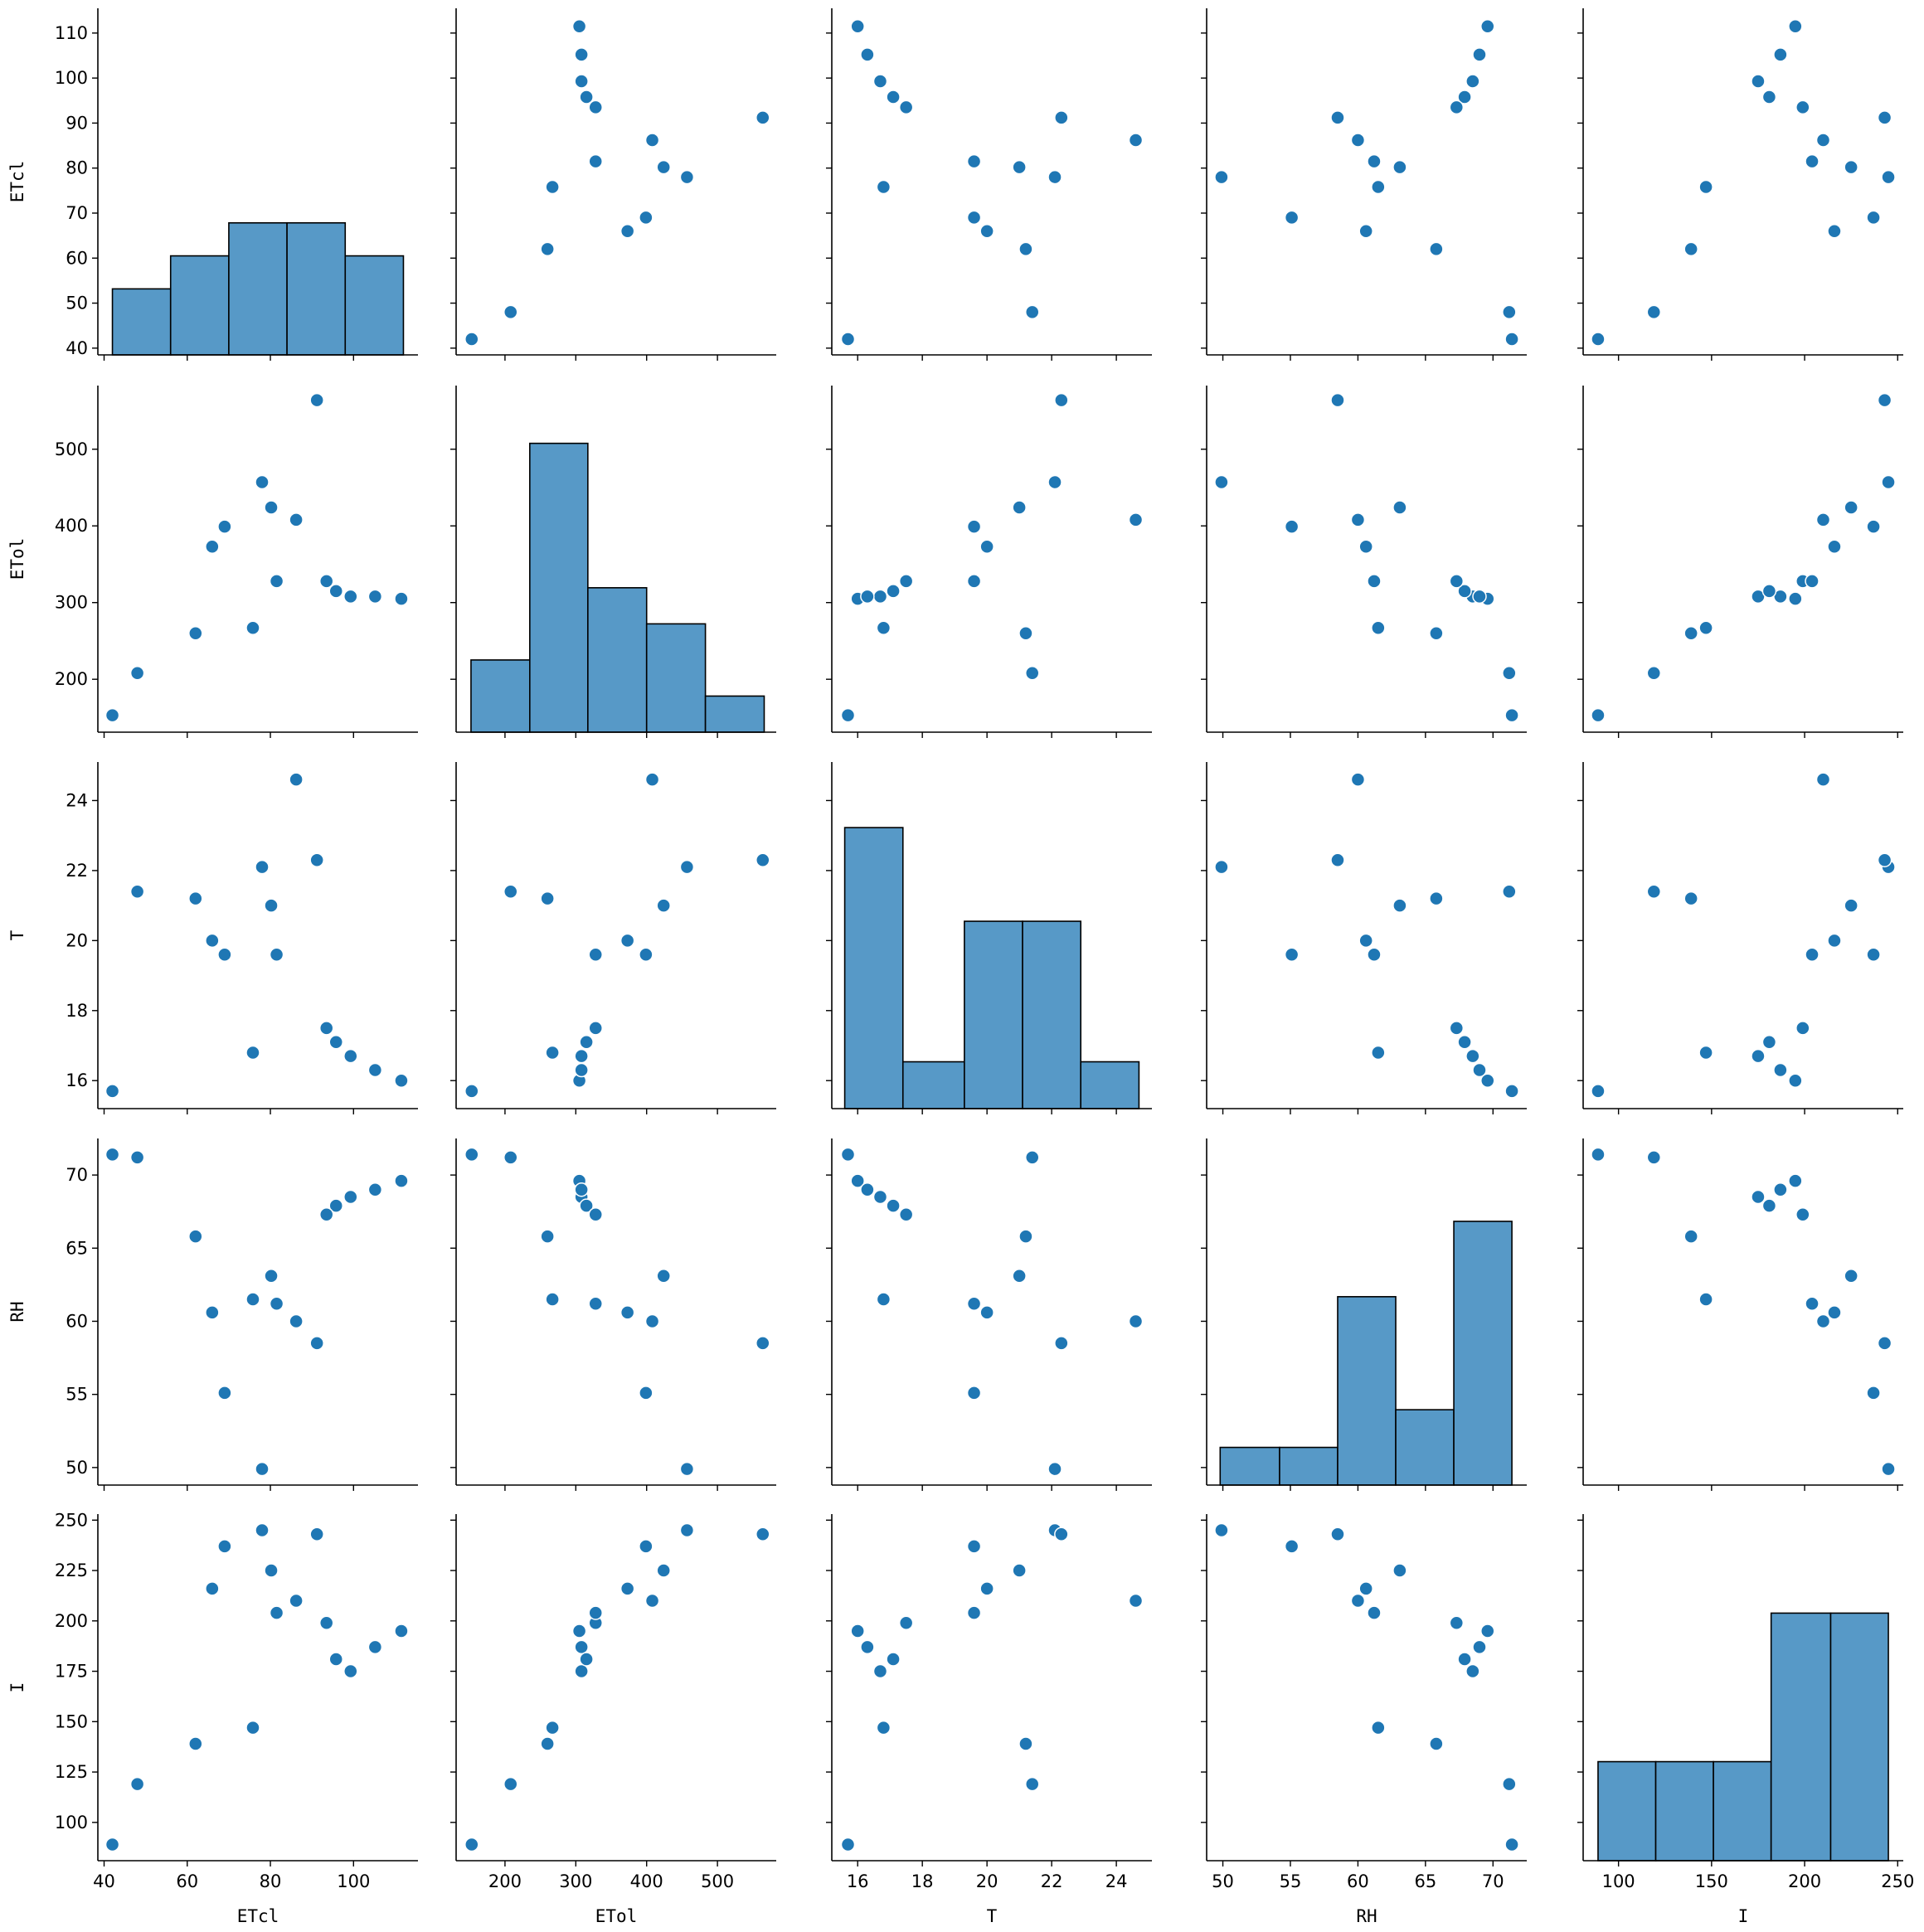  Describe the element at coordinates (1364, 938) in the screenshot. I see `panel-T-vs-RH` at that location.